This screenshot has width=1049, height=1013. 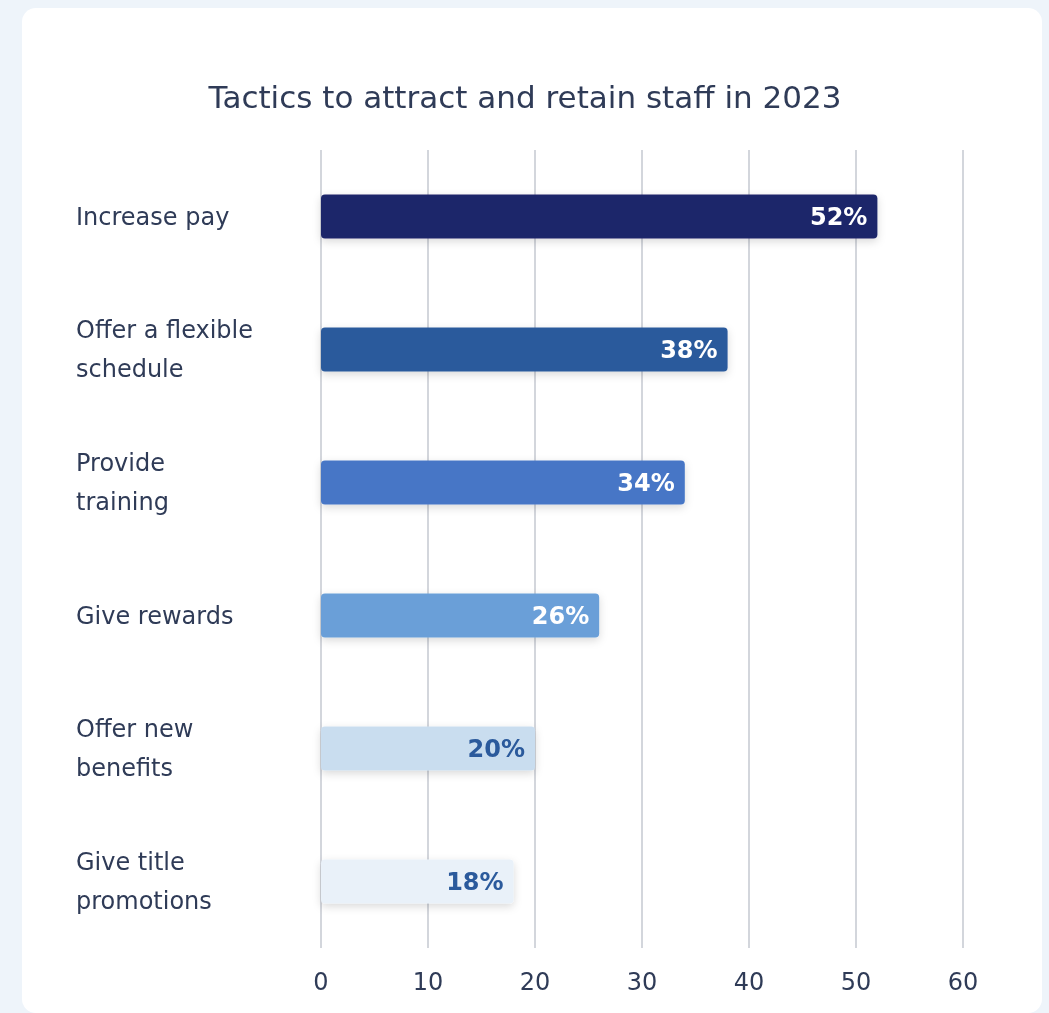 What do you see at coordinates (856, 982) in the screenshot?
I see `x-tick-label: 50` at bounding box center [856, 982].